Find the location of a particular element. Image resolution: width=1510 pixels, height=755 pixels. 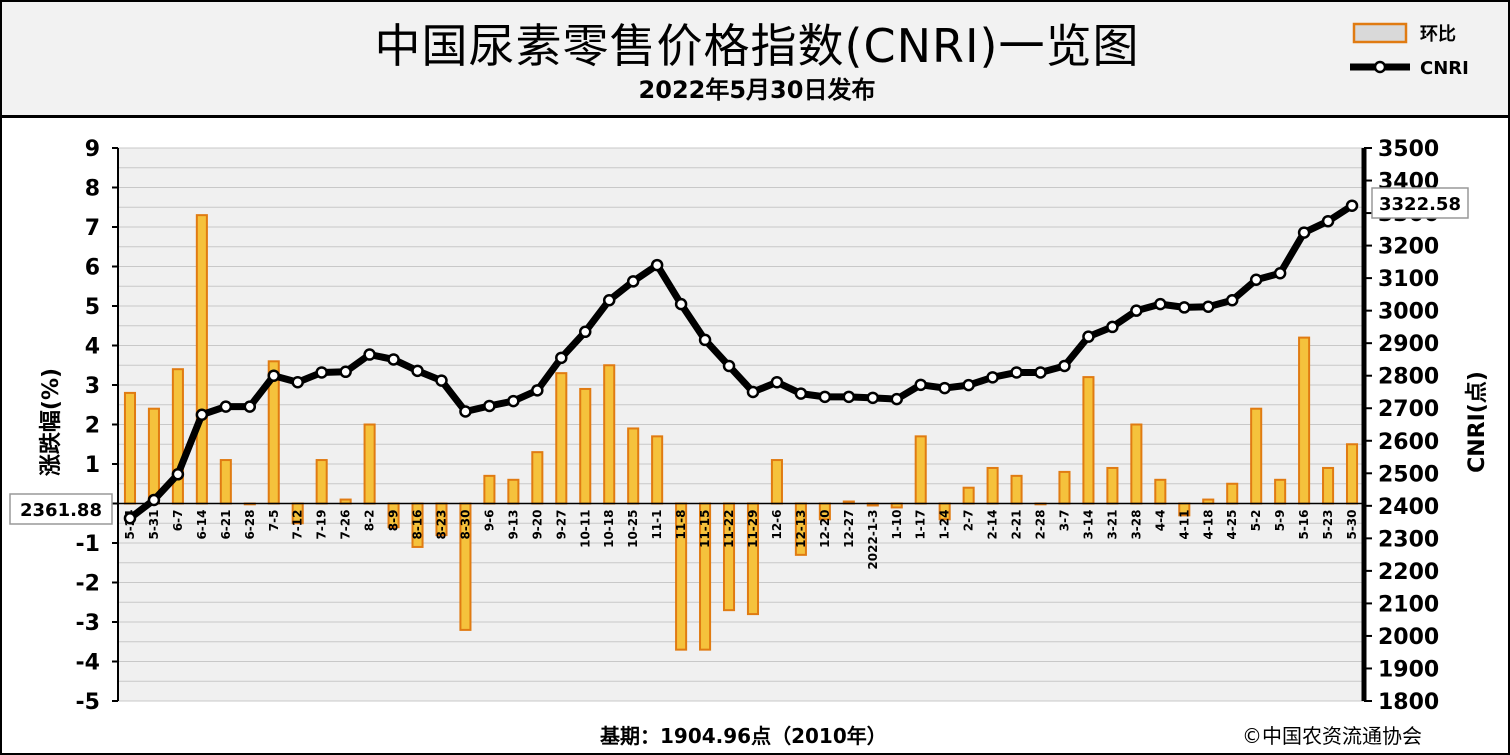

x-tick-label: 12-20 is located at coordinates (825, 529).